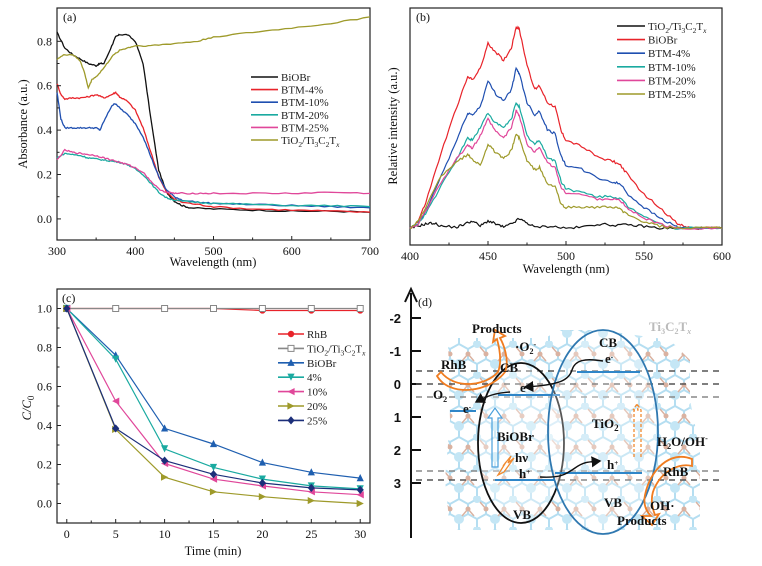 The width and height of the screenshot is (762, 566). I want to click on legend-item-btm-10: BTM-10%, so click(290, 103).